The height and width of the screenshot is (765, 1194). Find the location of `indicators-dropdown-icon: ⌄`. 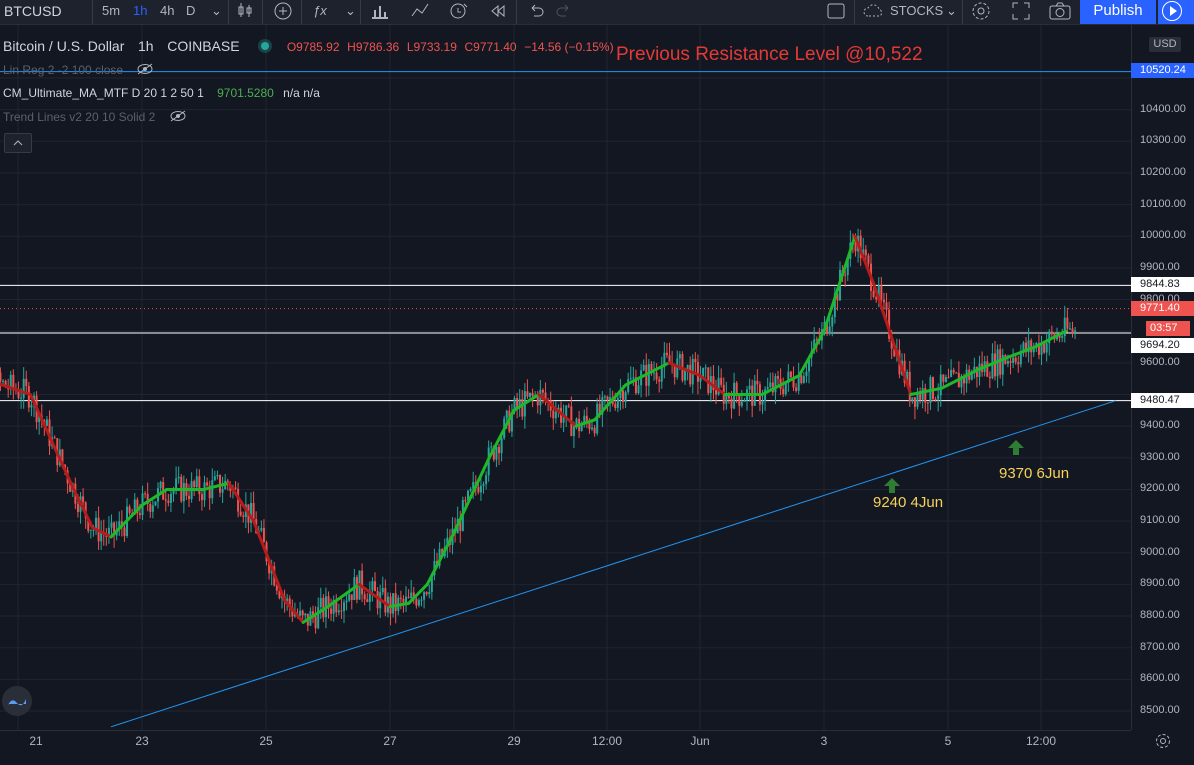

indicators-dropdown-icon: ⌄ is located at coordinates (350, 10).